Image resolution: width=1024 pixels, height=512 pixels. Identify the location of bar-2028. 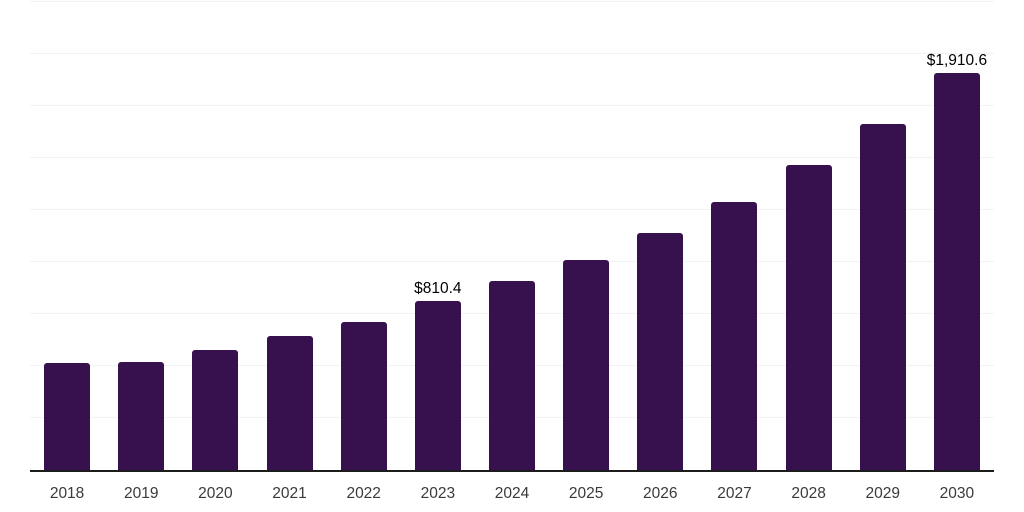
(808, 317).